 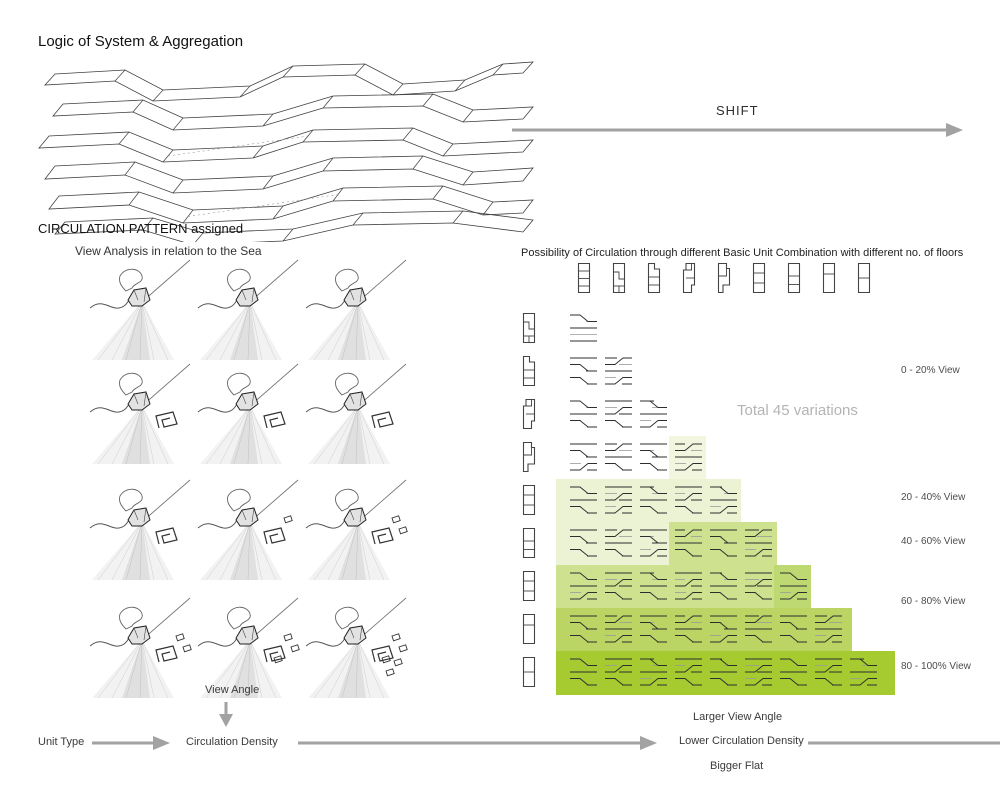 What do you see at coordinates (737, 766) in the screenshot?
I see `bigger-flat-label: Bigger Flat` at bounding box center [737, 766].